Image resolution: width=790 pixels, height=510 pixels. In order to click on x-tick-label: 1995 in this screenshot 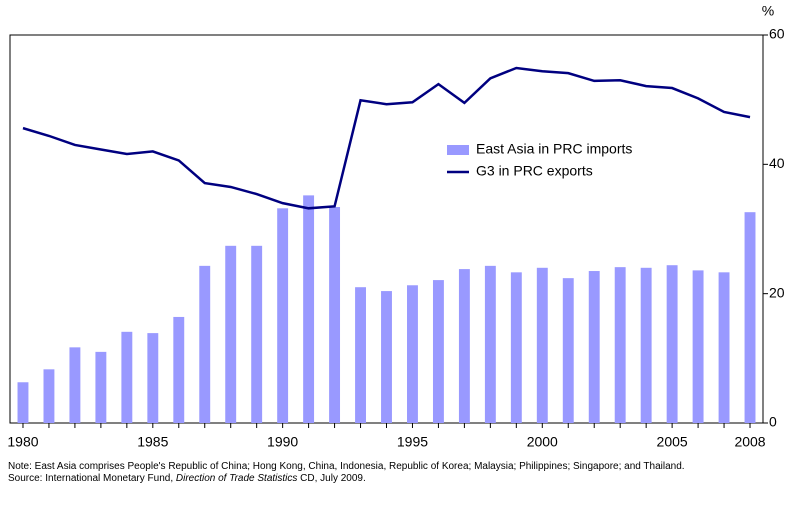, I will do `click(412, 442)`.